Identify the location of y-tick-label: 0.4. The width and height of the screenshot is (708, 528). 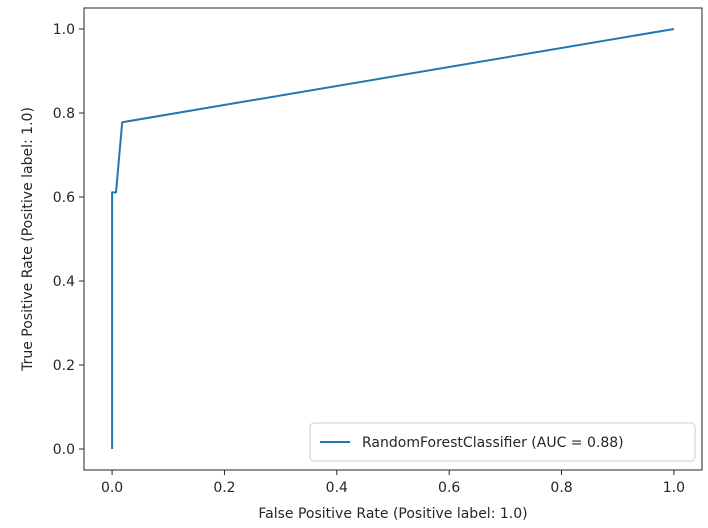
(64, 282).